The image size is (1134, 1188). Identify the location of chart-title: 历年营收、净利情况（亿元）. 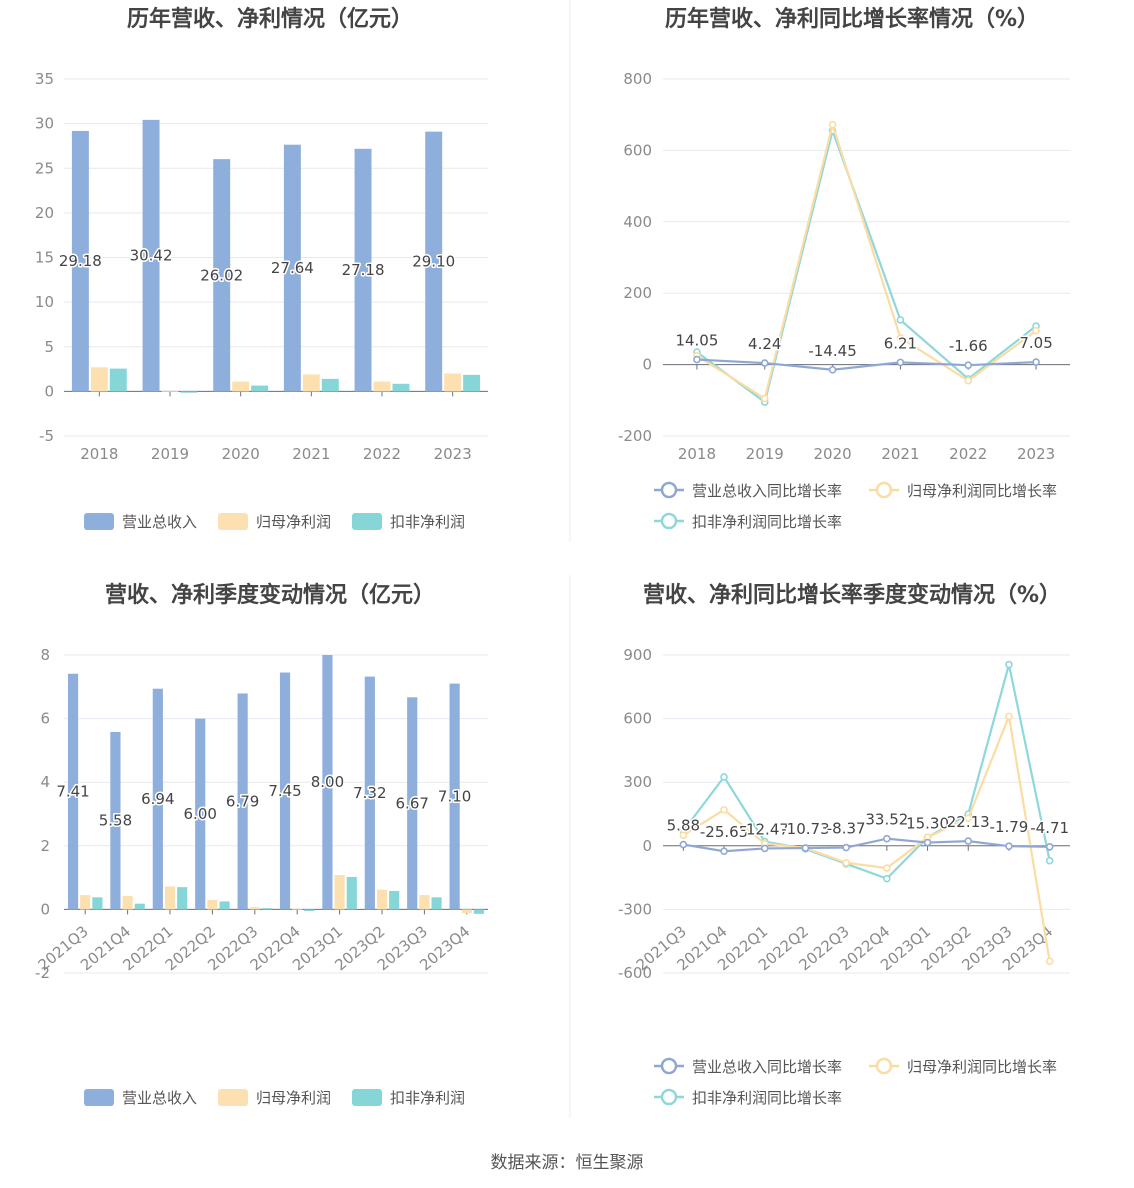
(270, 19).